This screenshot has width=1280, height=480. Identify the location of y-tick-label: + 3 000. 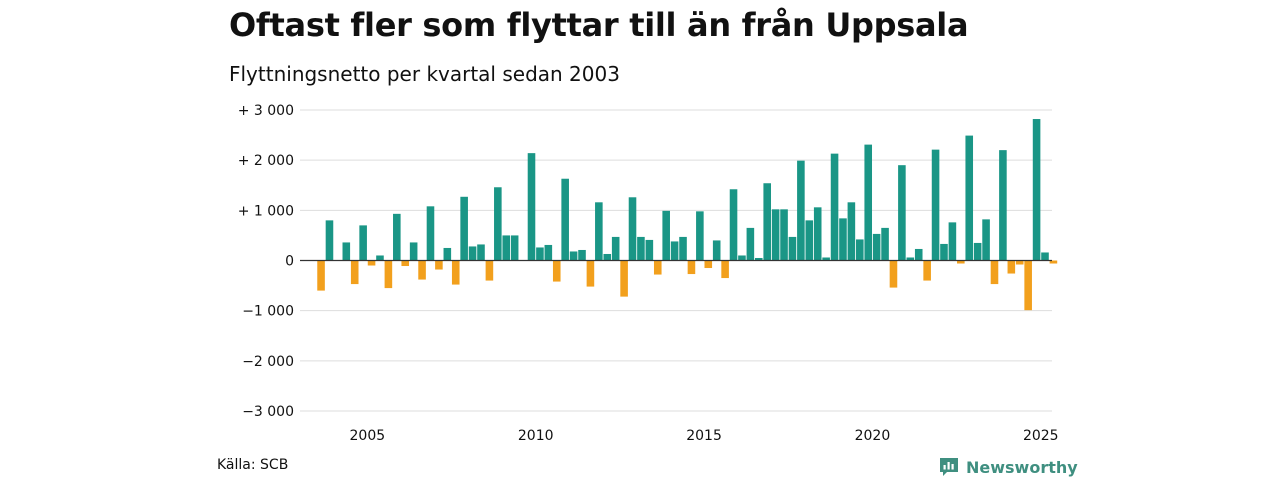
(266, 111).